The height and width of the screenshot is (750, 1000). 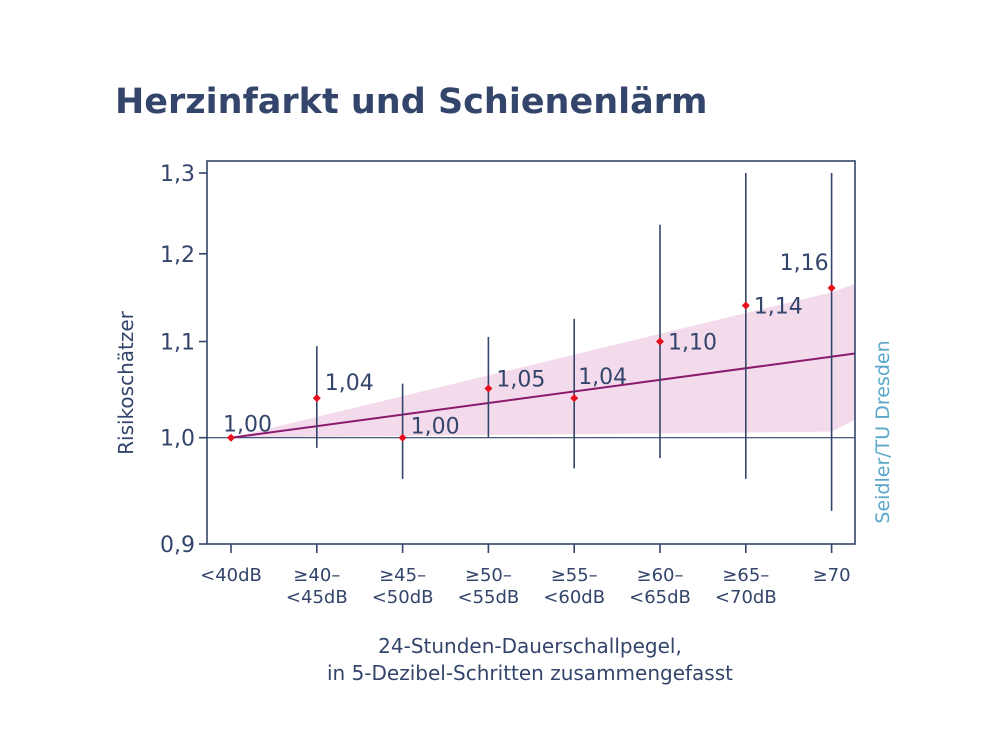 What do you see at coordinates (692, 343) in the screenshot?
I see `data-label: 1,10` at bounding box center [692, 343].